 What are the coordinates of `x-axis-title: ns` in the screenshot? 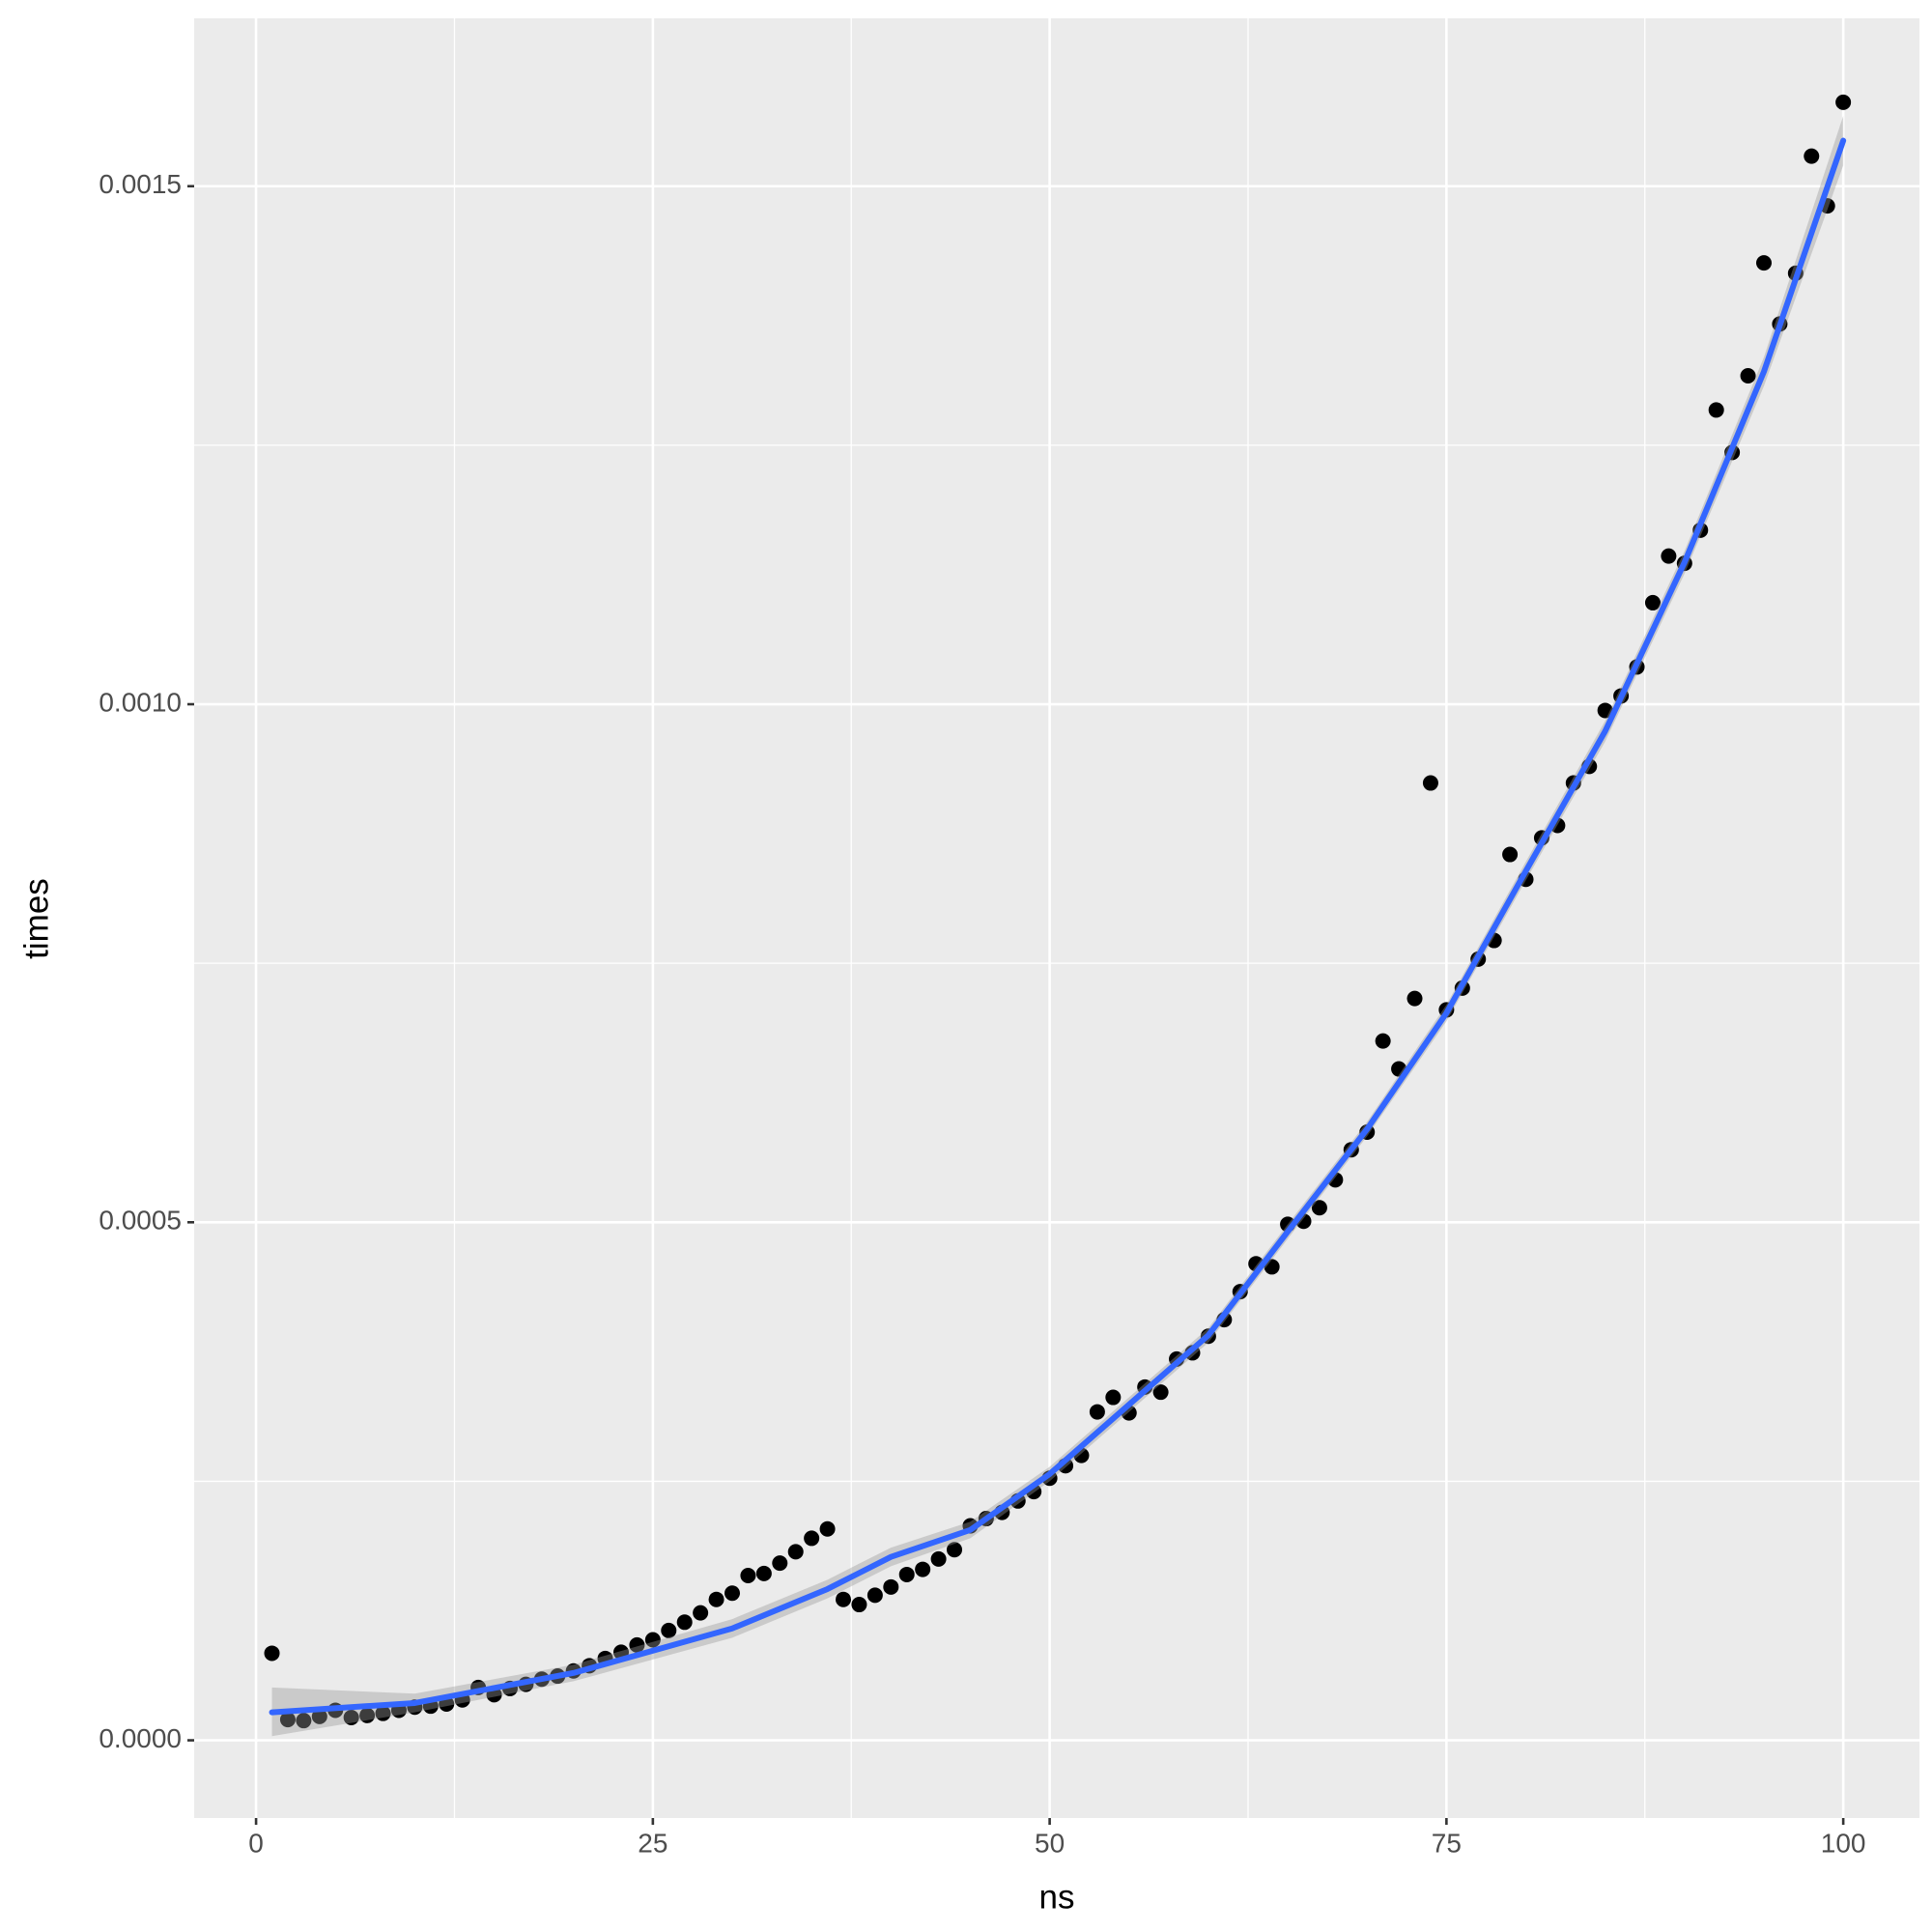 It's located at (1057, 1897).